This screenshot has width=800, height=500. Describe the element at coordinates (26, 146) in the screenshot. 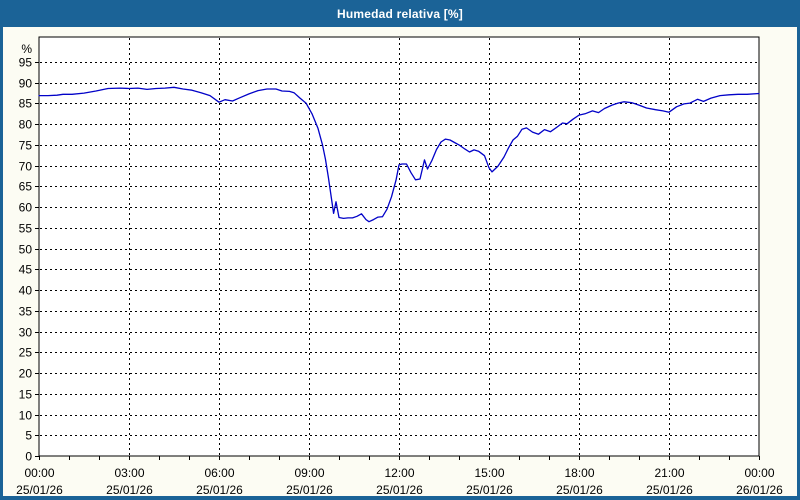

I see `y-axis-label: 75` at that location.